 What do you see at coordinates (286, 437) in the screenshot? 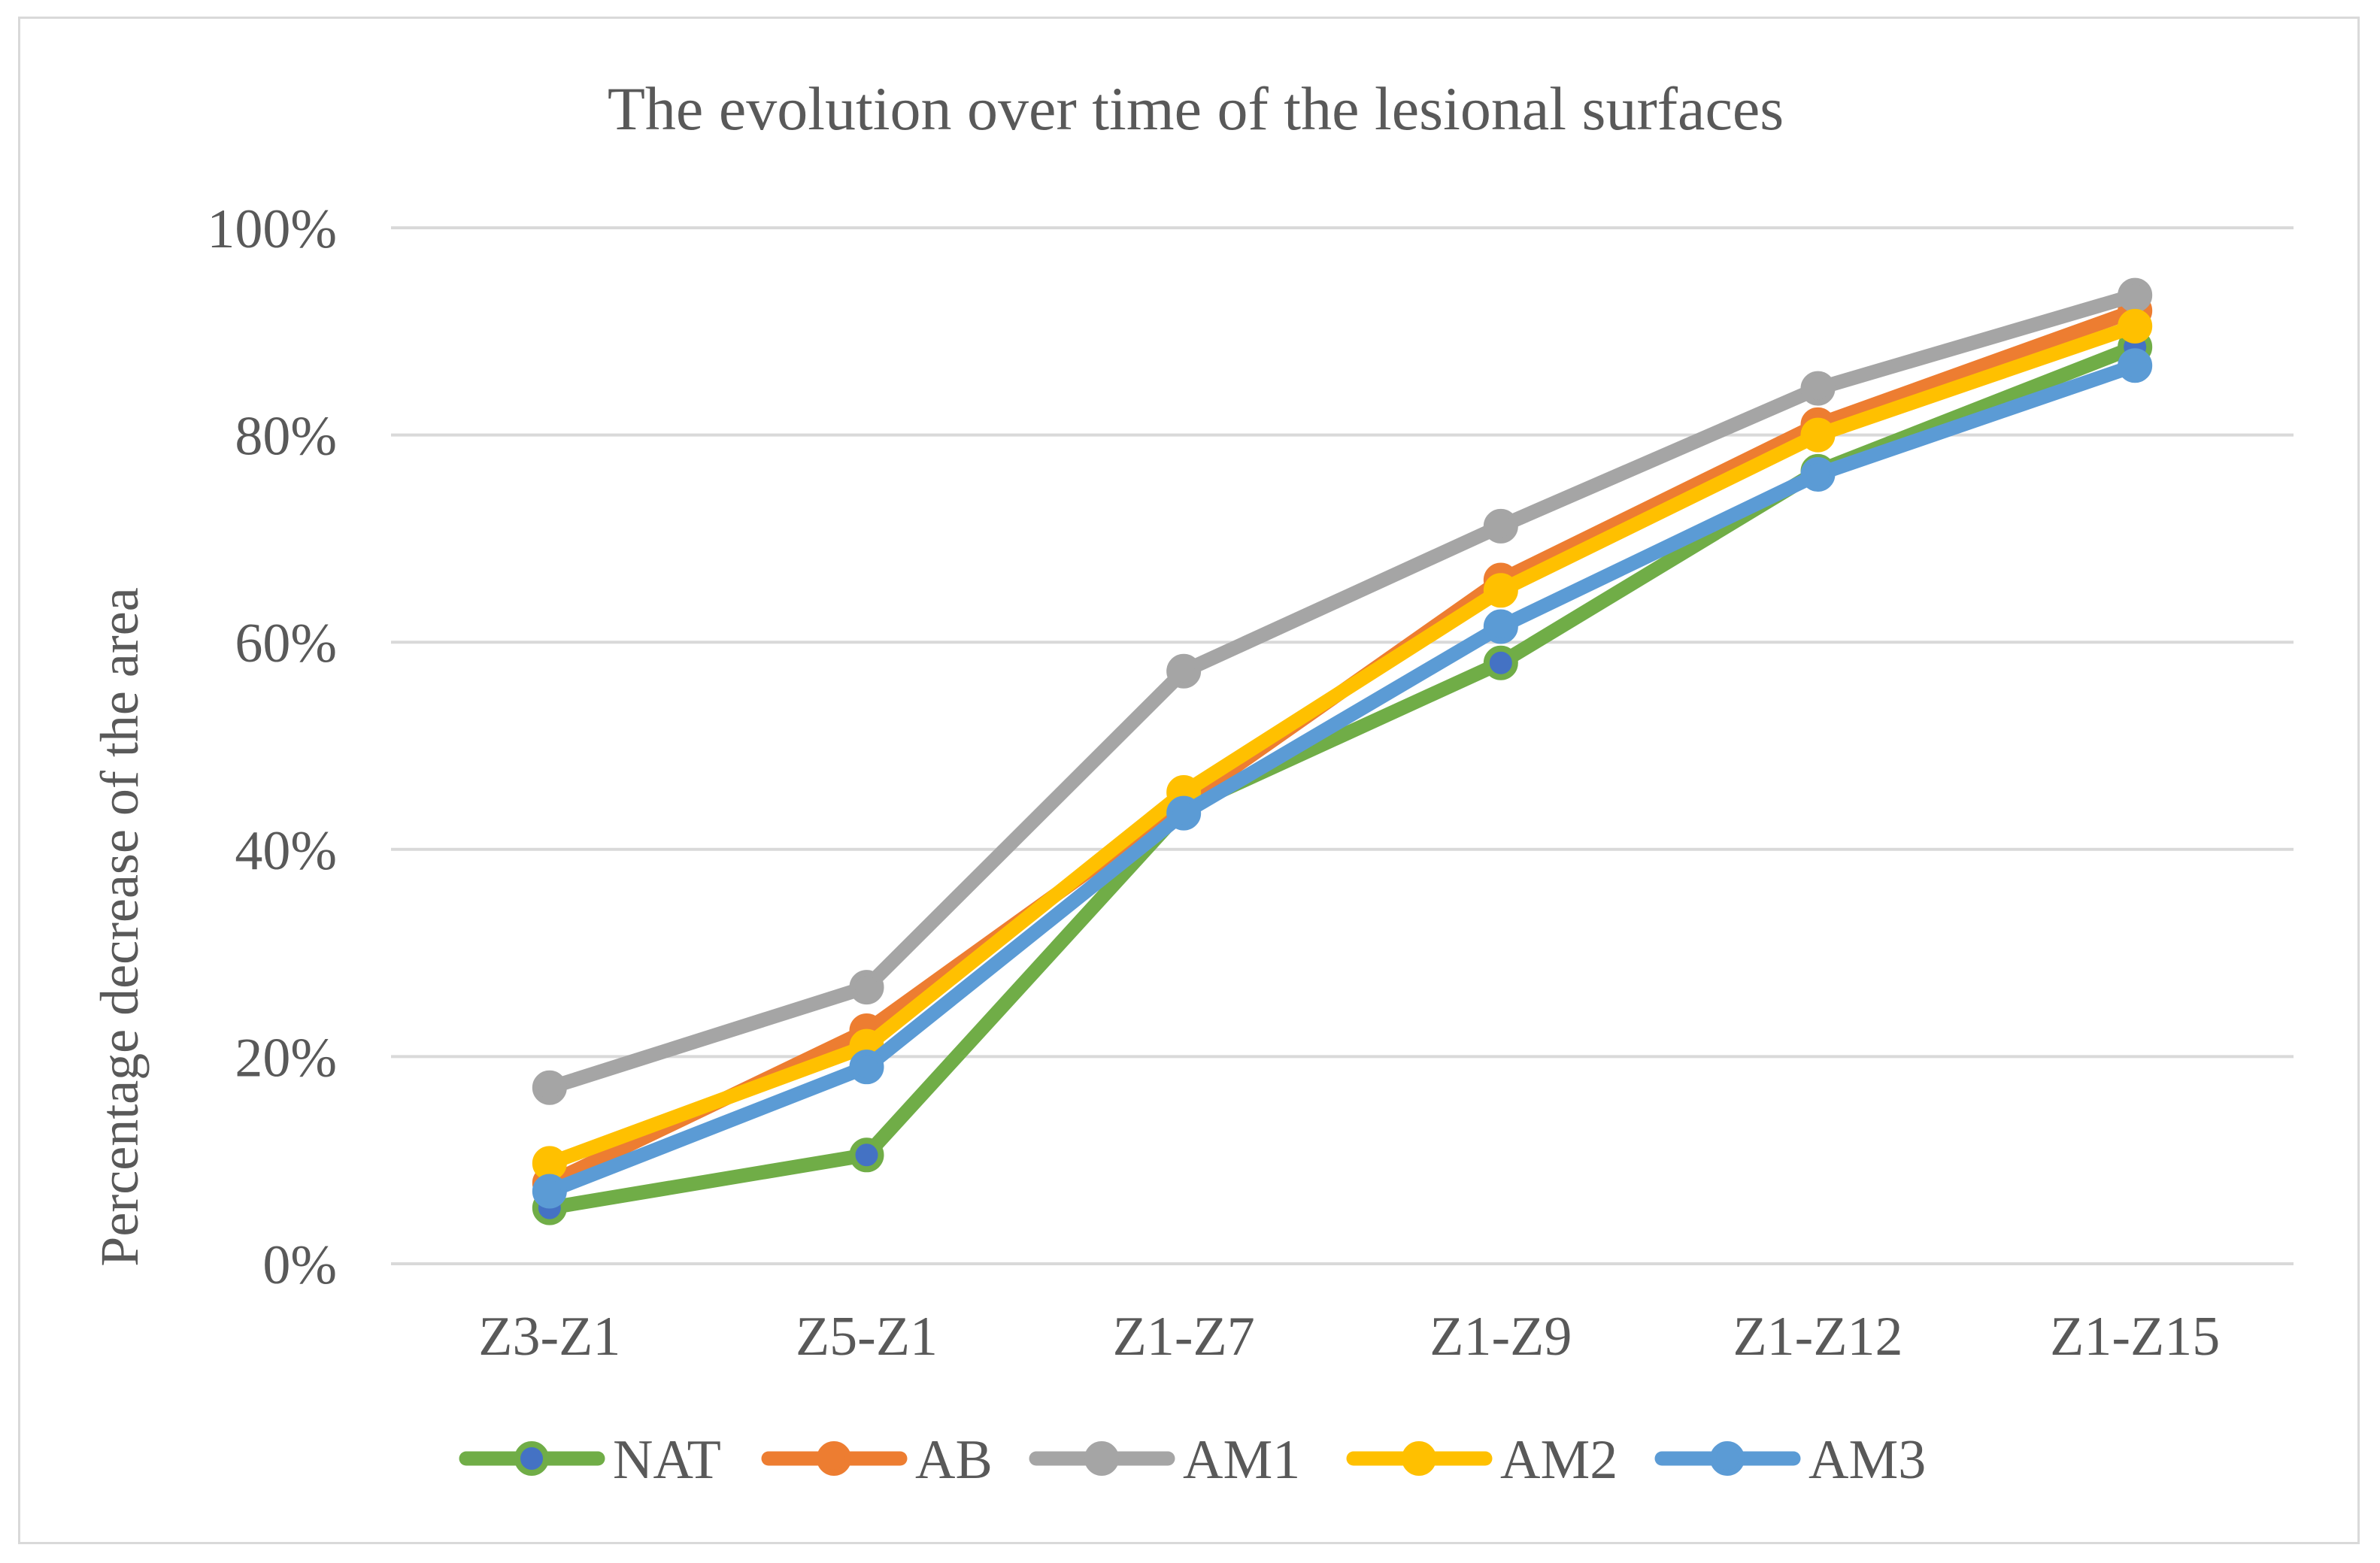
I see `y-tick-label: 80%` at bounding box center [286, 437].